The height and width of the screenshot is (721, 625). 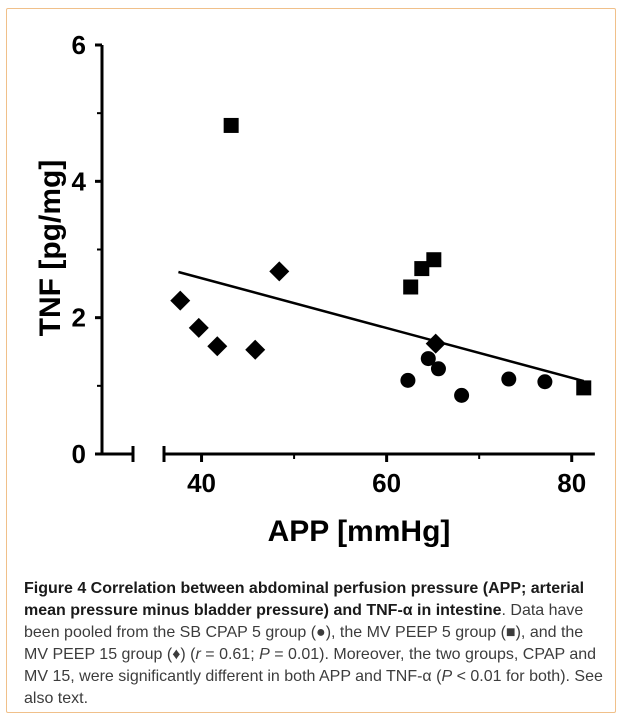 I want to click on caption-r-label: r, so click(x=198, y=654).